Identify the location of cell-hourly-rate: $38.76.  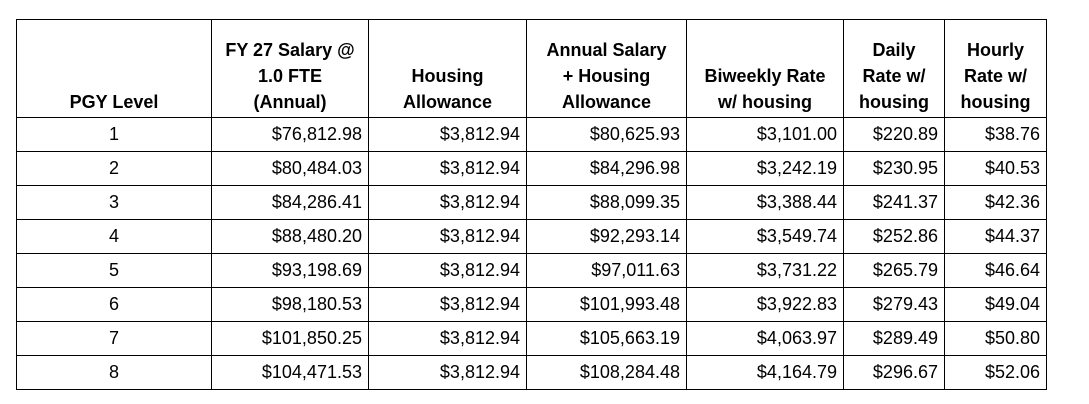
(995, 134).